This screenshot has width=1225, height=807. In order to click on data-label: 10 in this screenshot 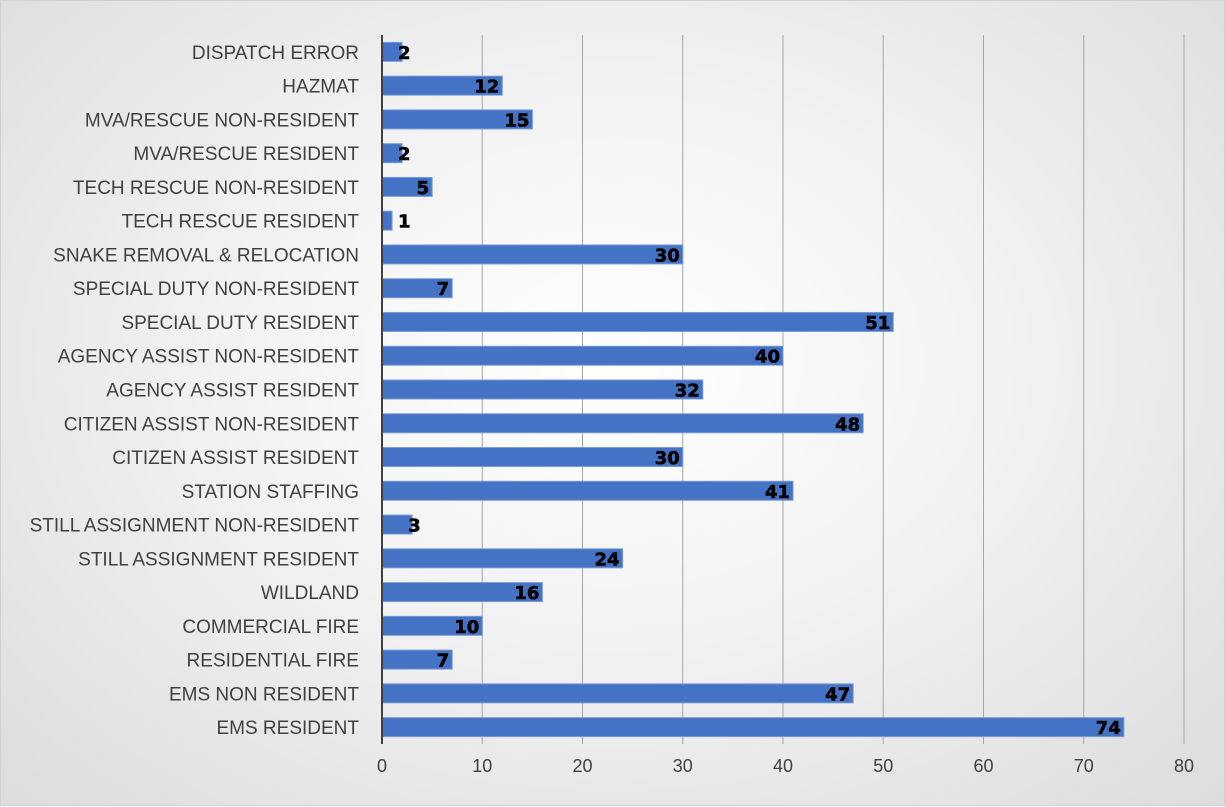, I will do `click(466, 627)`.